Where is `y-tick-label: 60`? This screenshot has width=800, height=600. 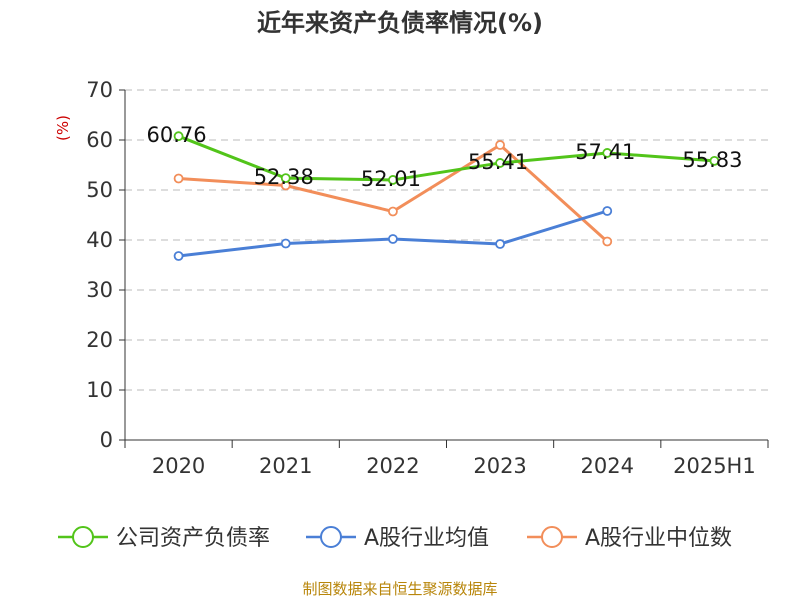 y-tick-label: 60 is located at coordinates (99, 140).